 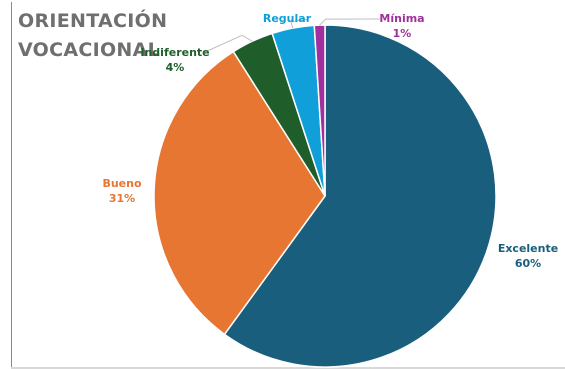 What do you see at coordinates (528, 263) in the screenshot?
I see `slice-value-excelente: 60%` at bounding box center [528, 263].